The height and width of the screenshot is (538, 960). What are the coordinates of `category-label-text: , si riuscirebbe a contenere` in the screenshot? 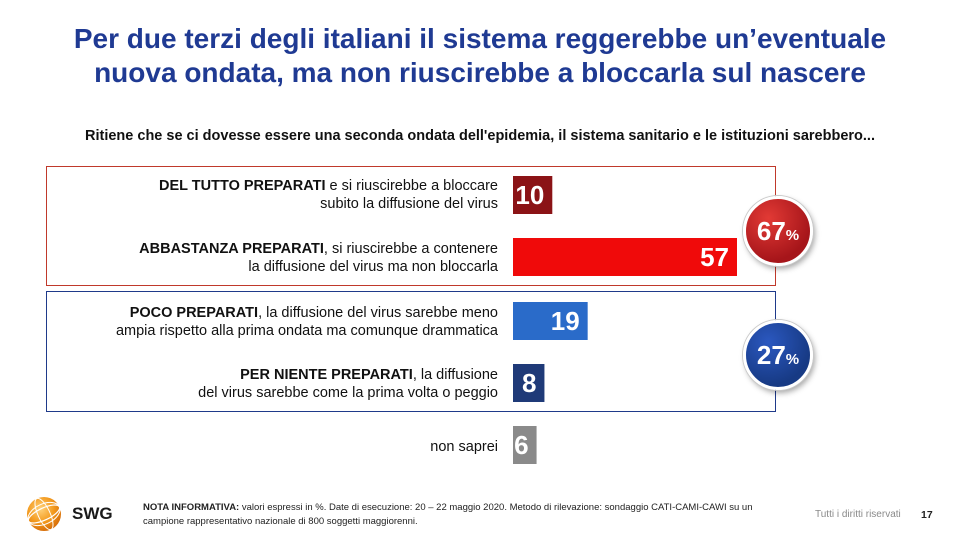 It's located at (410, 249).